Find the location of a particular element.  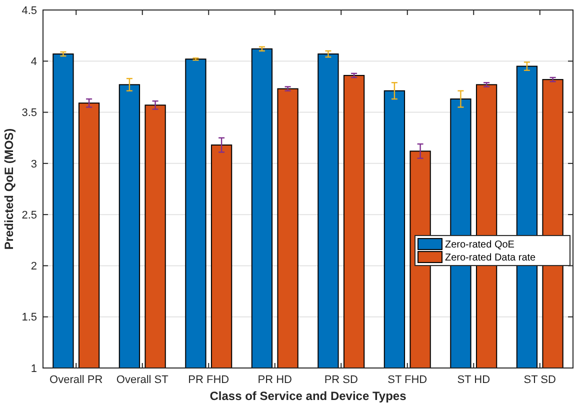

x-tick-label: PR HD is located at coordinates (275, 380).